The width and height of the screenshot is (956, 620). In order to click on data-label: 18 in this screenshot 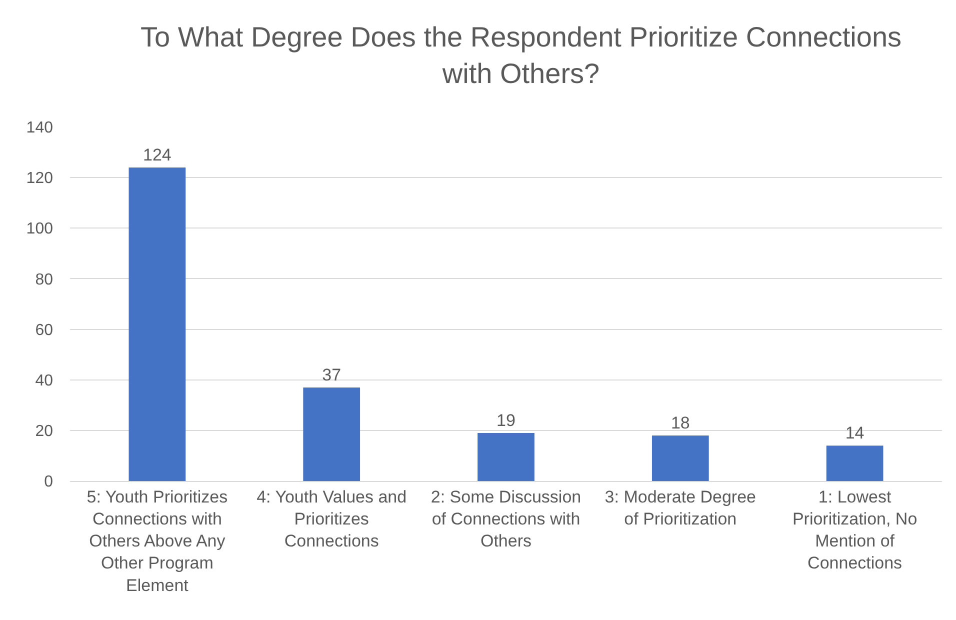, I will do `click(680, 422)`.